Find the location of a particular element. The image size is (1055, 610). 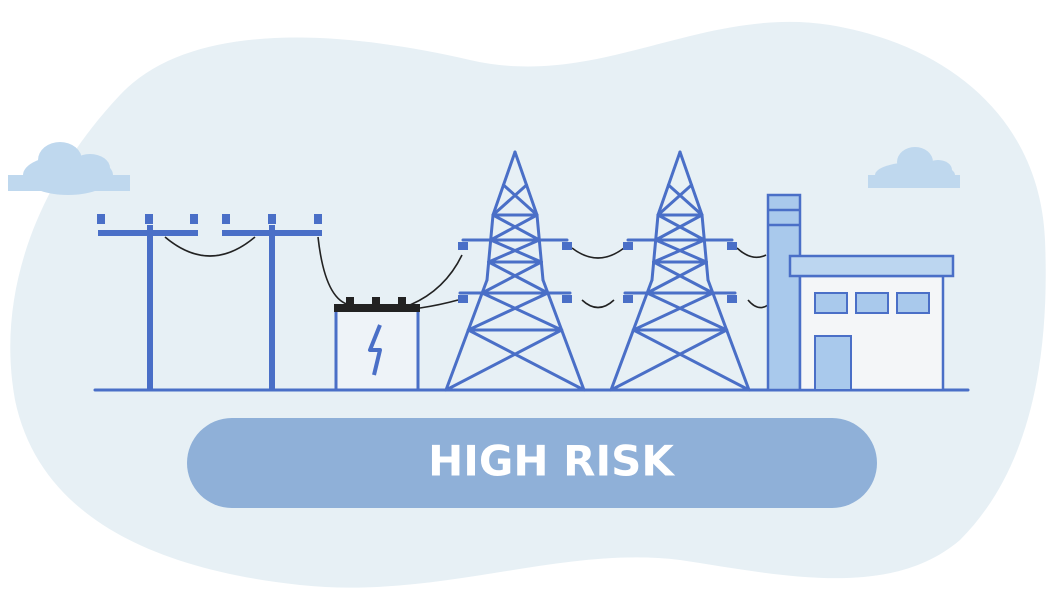

utility-poles is located at coordinates (209, 302).